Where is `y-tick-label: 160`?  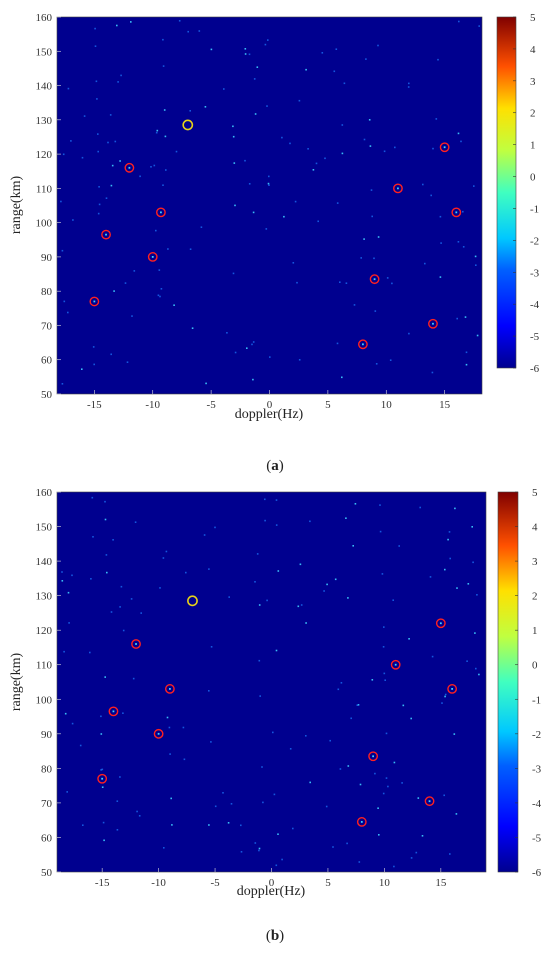 y-tick-label: 160 is located at coordinates (44, 493).